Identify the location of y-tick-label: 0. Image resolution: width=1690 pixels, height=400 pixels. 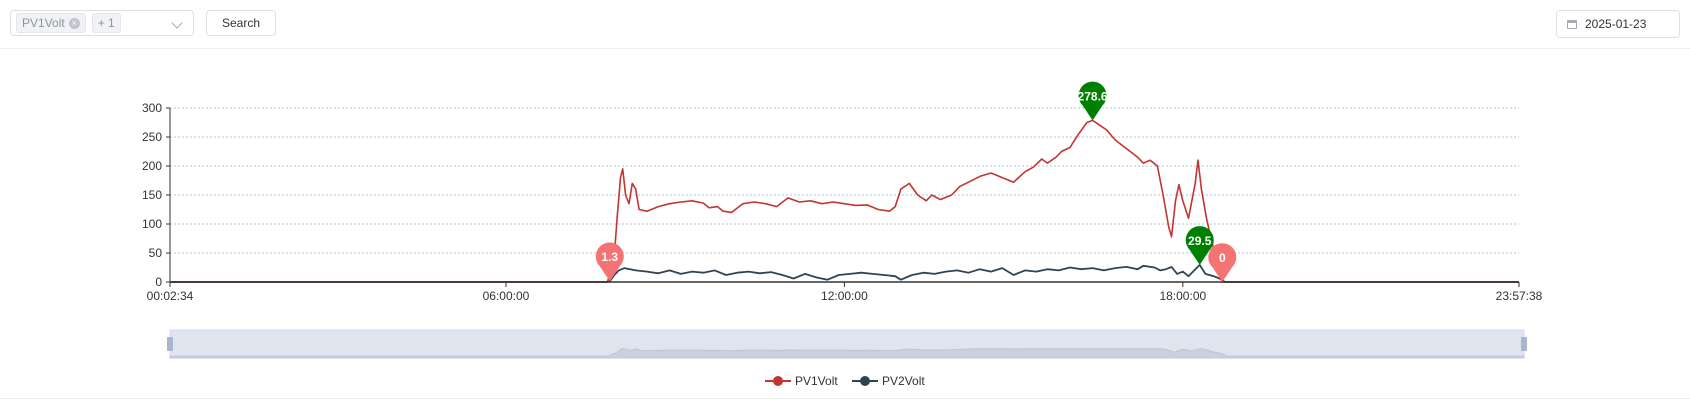
(158, 282).